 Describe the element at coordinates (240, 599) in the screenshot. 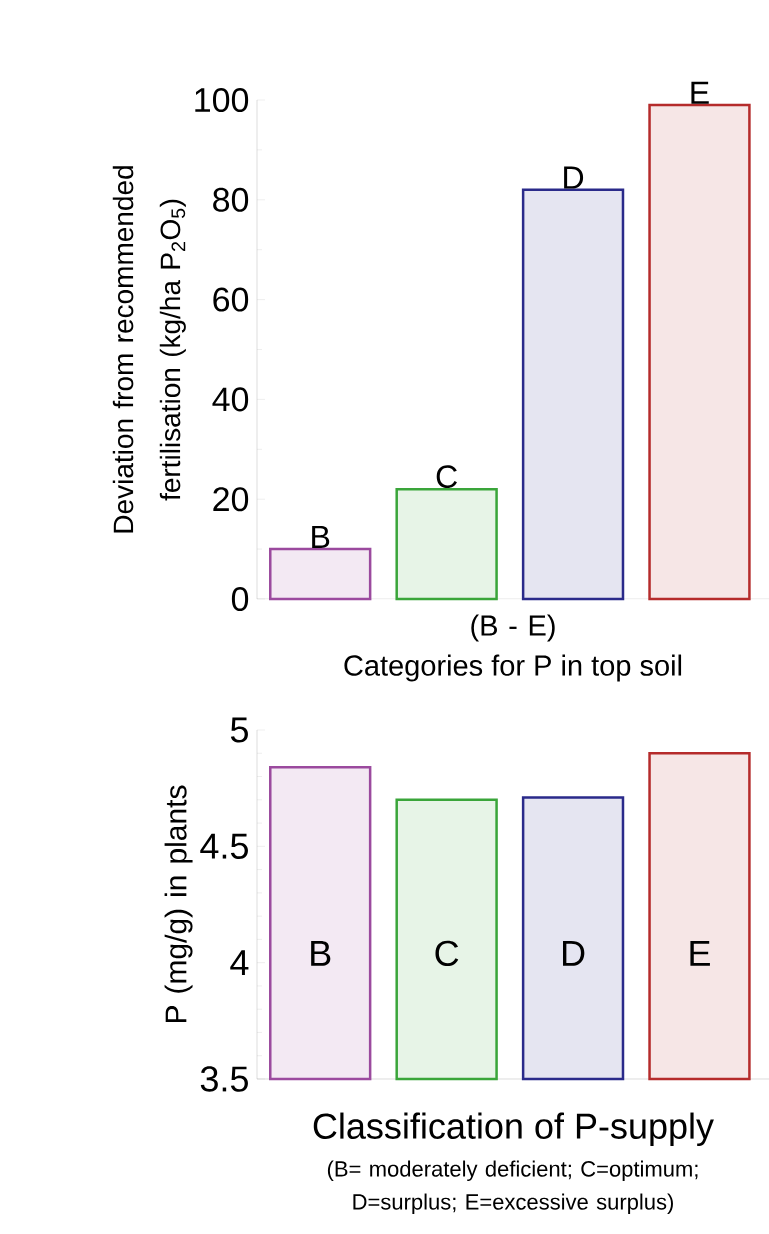

I see `y-tick-label: 0` at that location.